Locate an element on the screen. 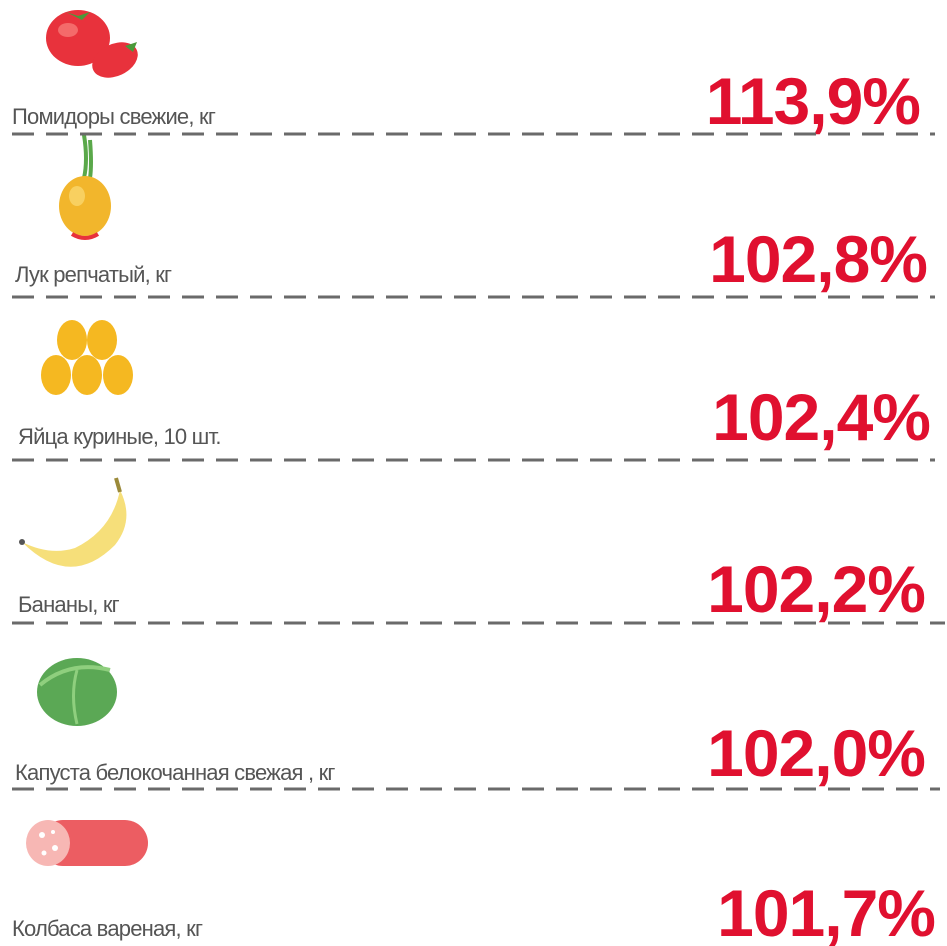  banana-icon is located at coordinates (73, 522).